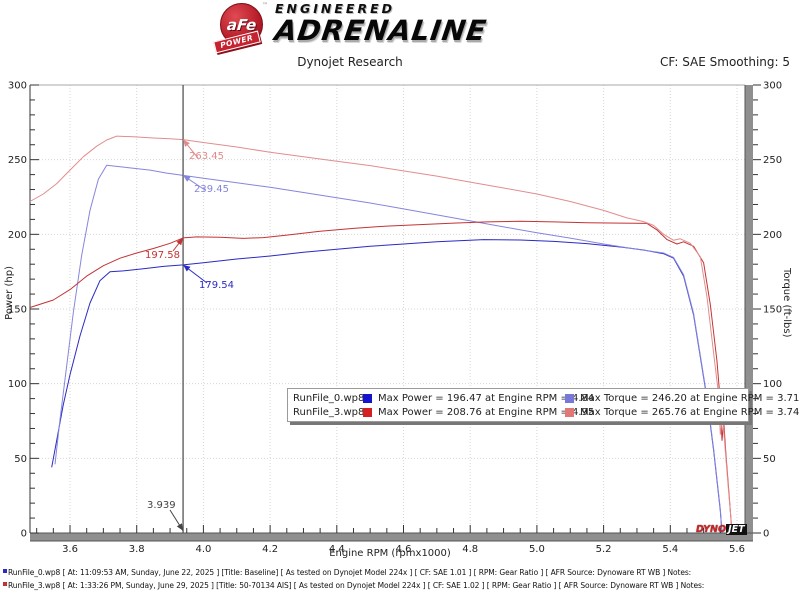 The width and height of the screenshot is (800, 600). I want to click on left-axis-title: Power (hp), so click(9, 293).